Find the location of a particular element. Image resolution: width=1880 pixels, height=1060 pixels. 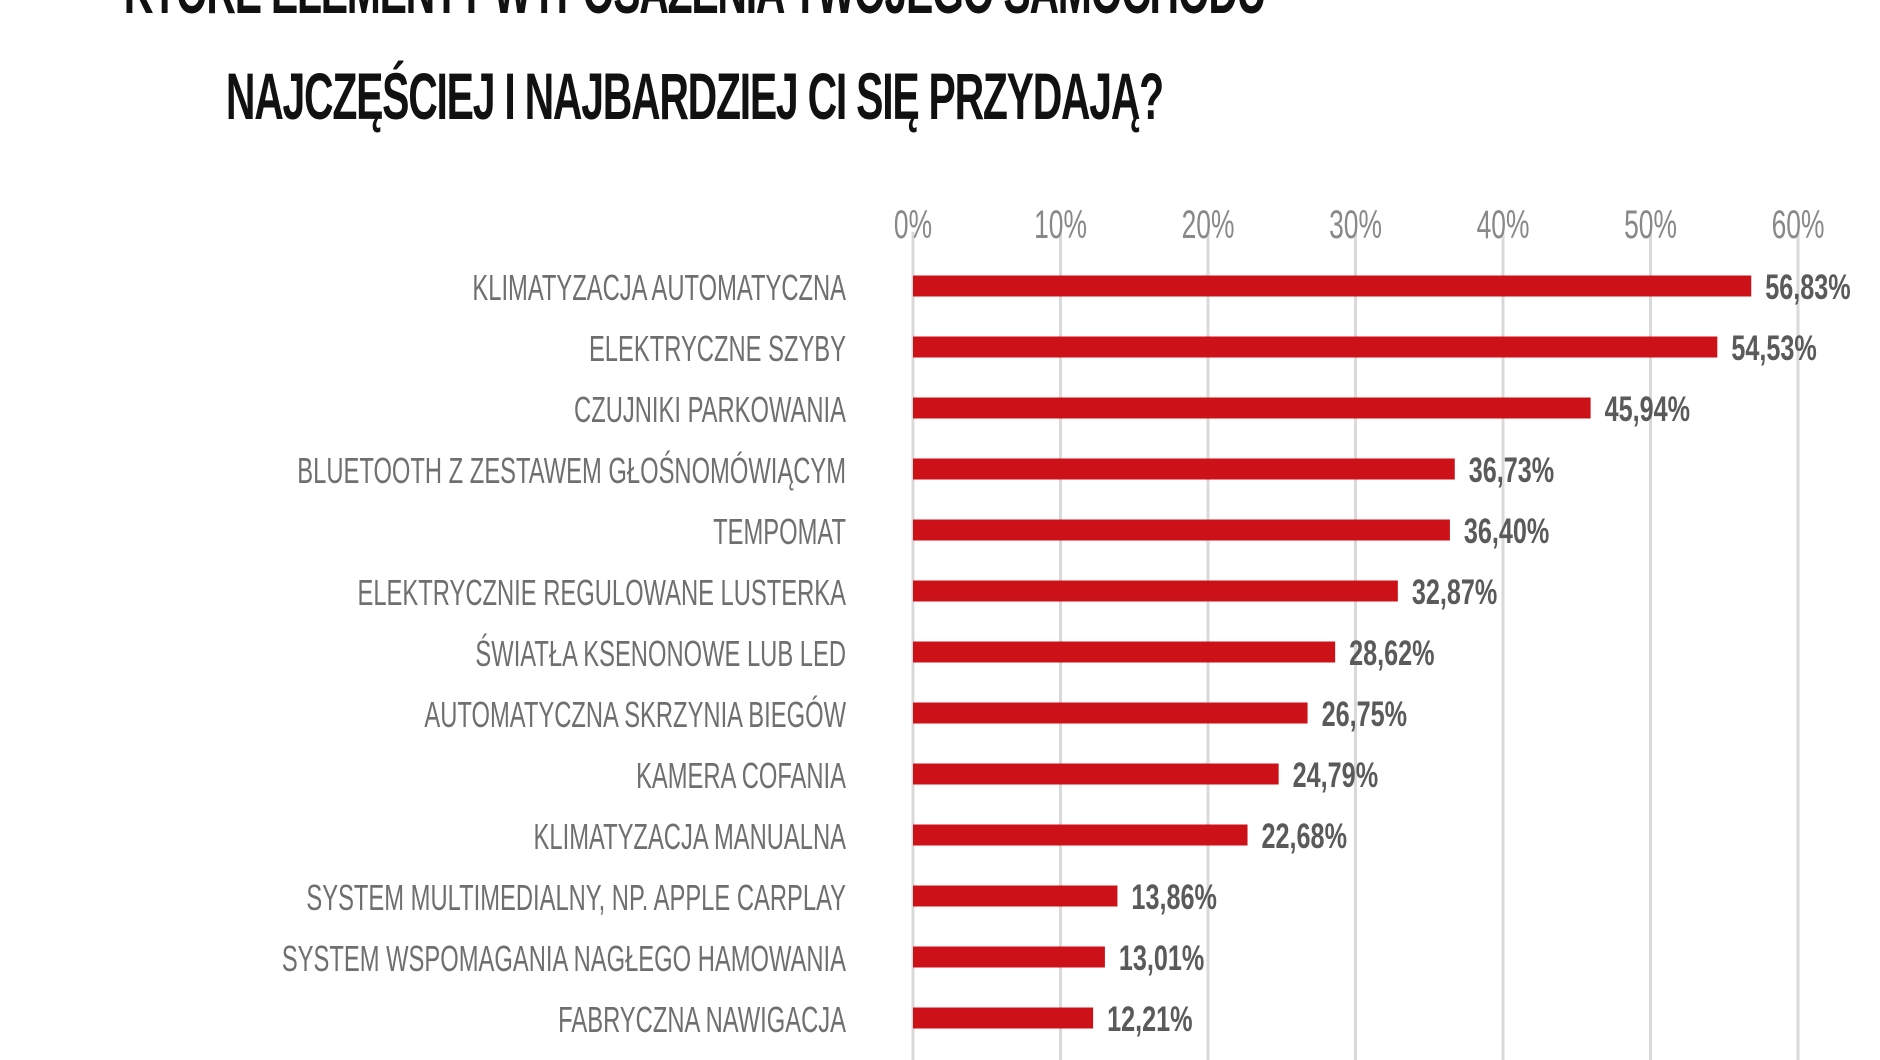

category-label: ŚWIATŁA KSENONOWE LUB LED is located at coordinates (660, 653).